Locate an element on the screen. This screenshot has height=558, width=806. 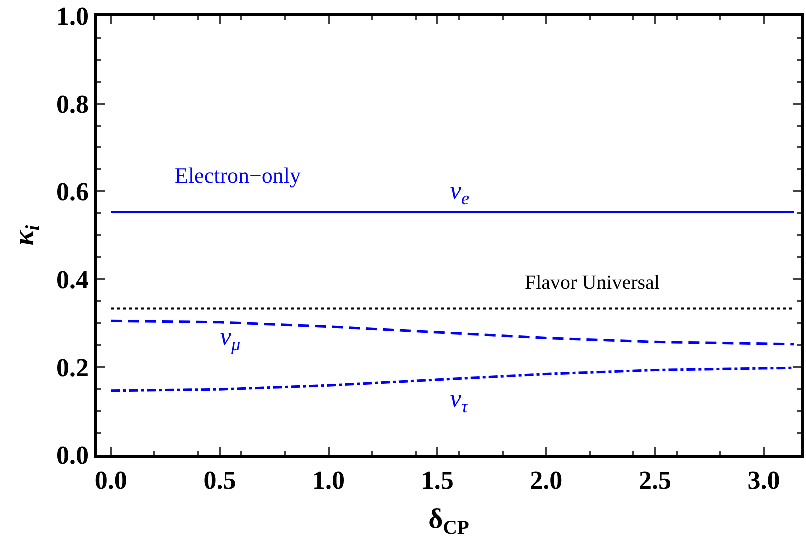
x-tick-label: 2.0 is located at coordinates (546, 480).